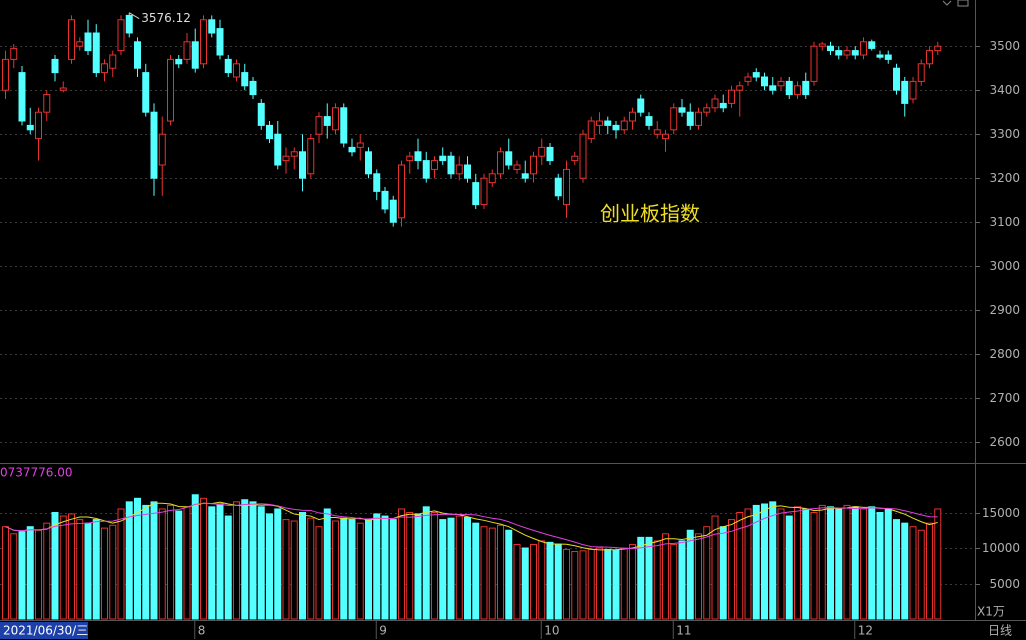 The height and width of the screenshot is (640, 1026). I want to click on annotation-leader, so click(134, 16).